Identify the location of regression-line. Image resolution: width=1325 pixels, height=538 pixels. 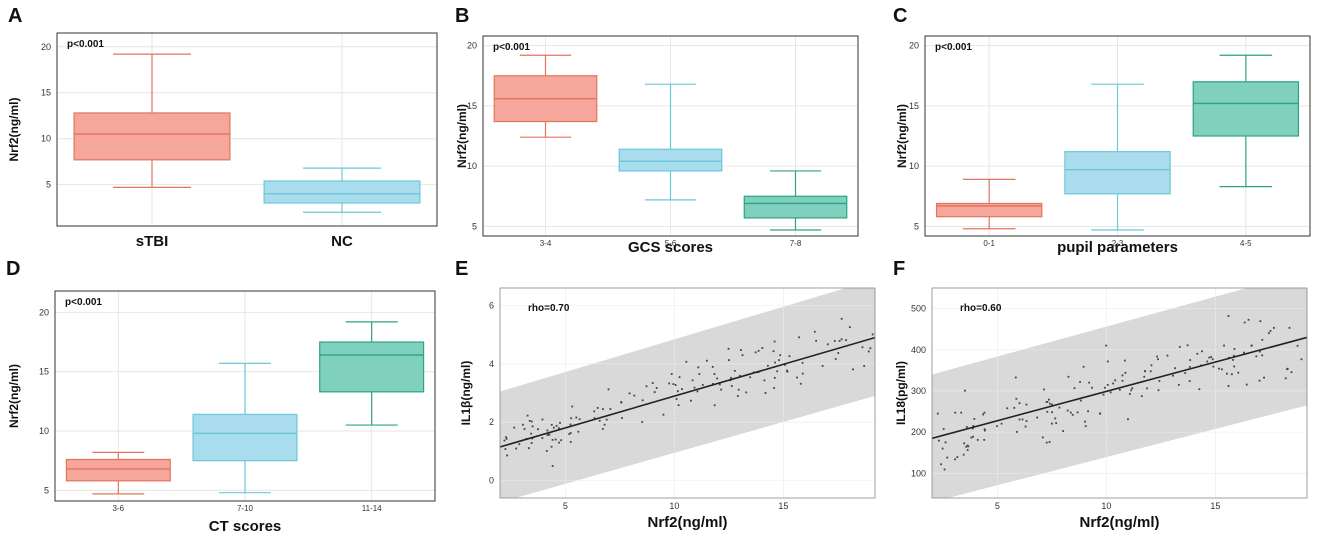
(1119, 388).